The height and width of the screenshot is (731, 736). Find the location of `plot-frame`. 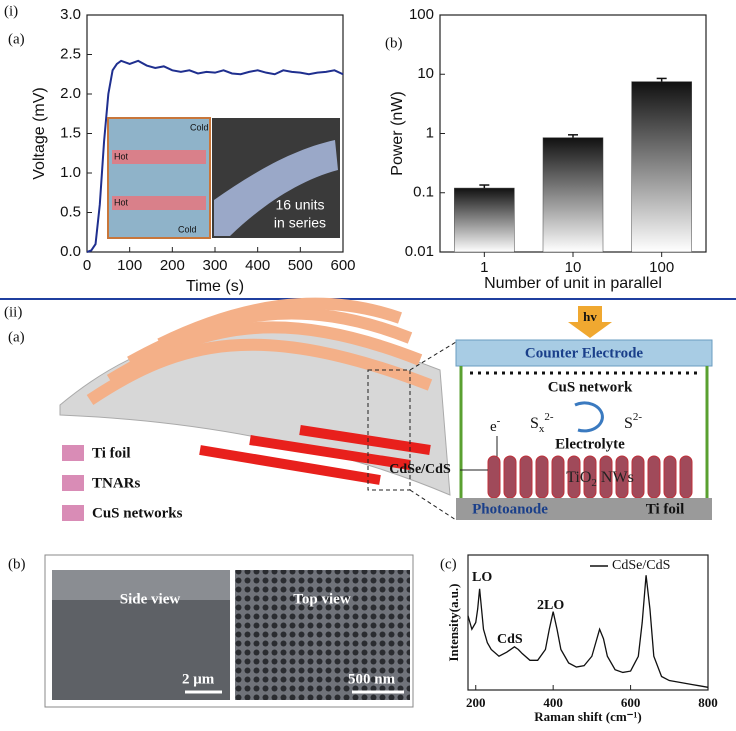

plot-frame is located at coordinates (588, 622).